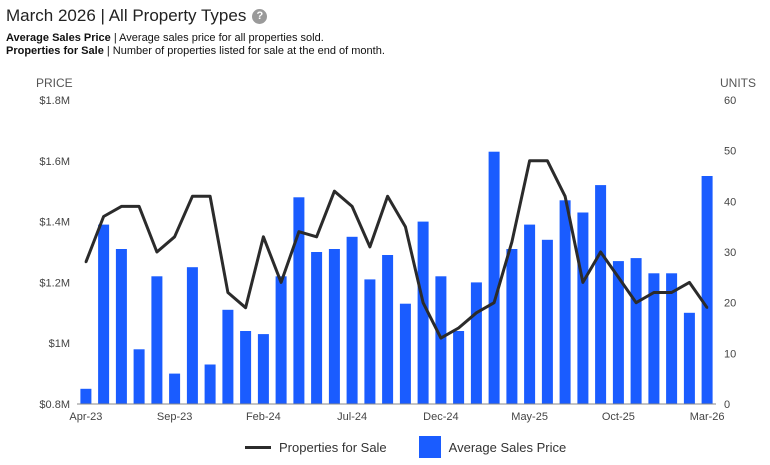 This screenshot has height=465, width=770. Describe the element at coordinates (440, 417) in the screenshot. I see `x-axis-tick-label: Dec-24` at that location.